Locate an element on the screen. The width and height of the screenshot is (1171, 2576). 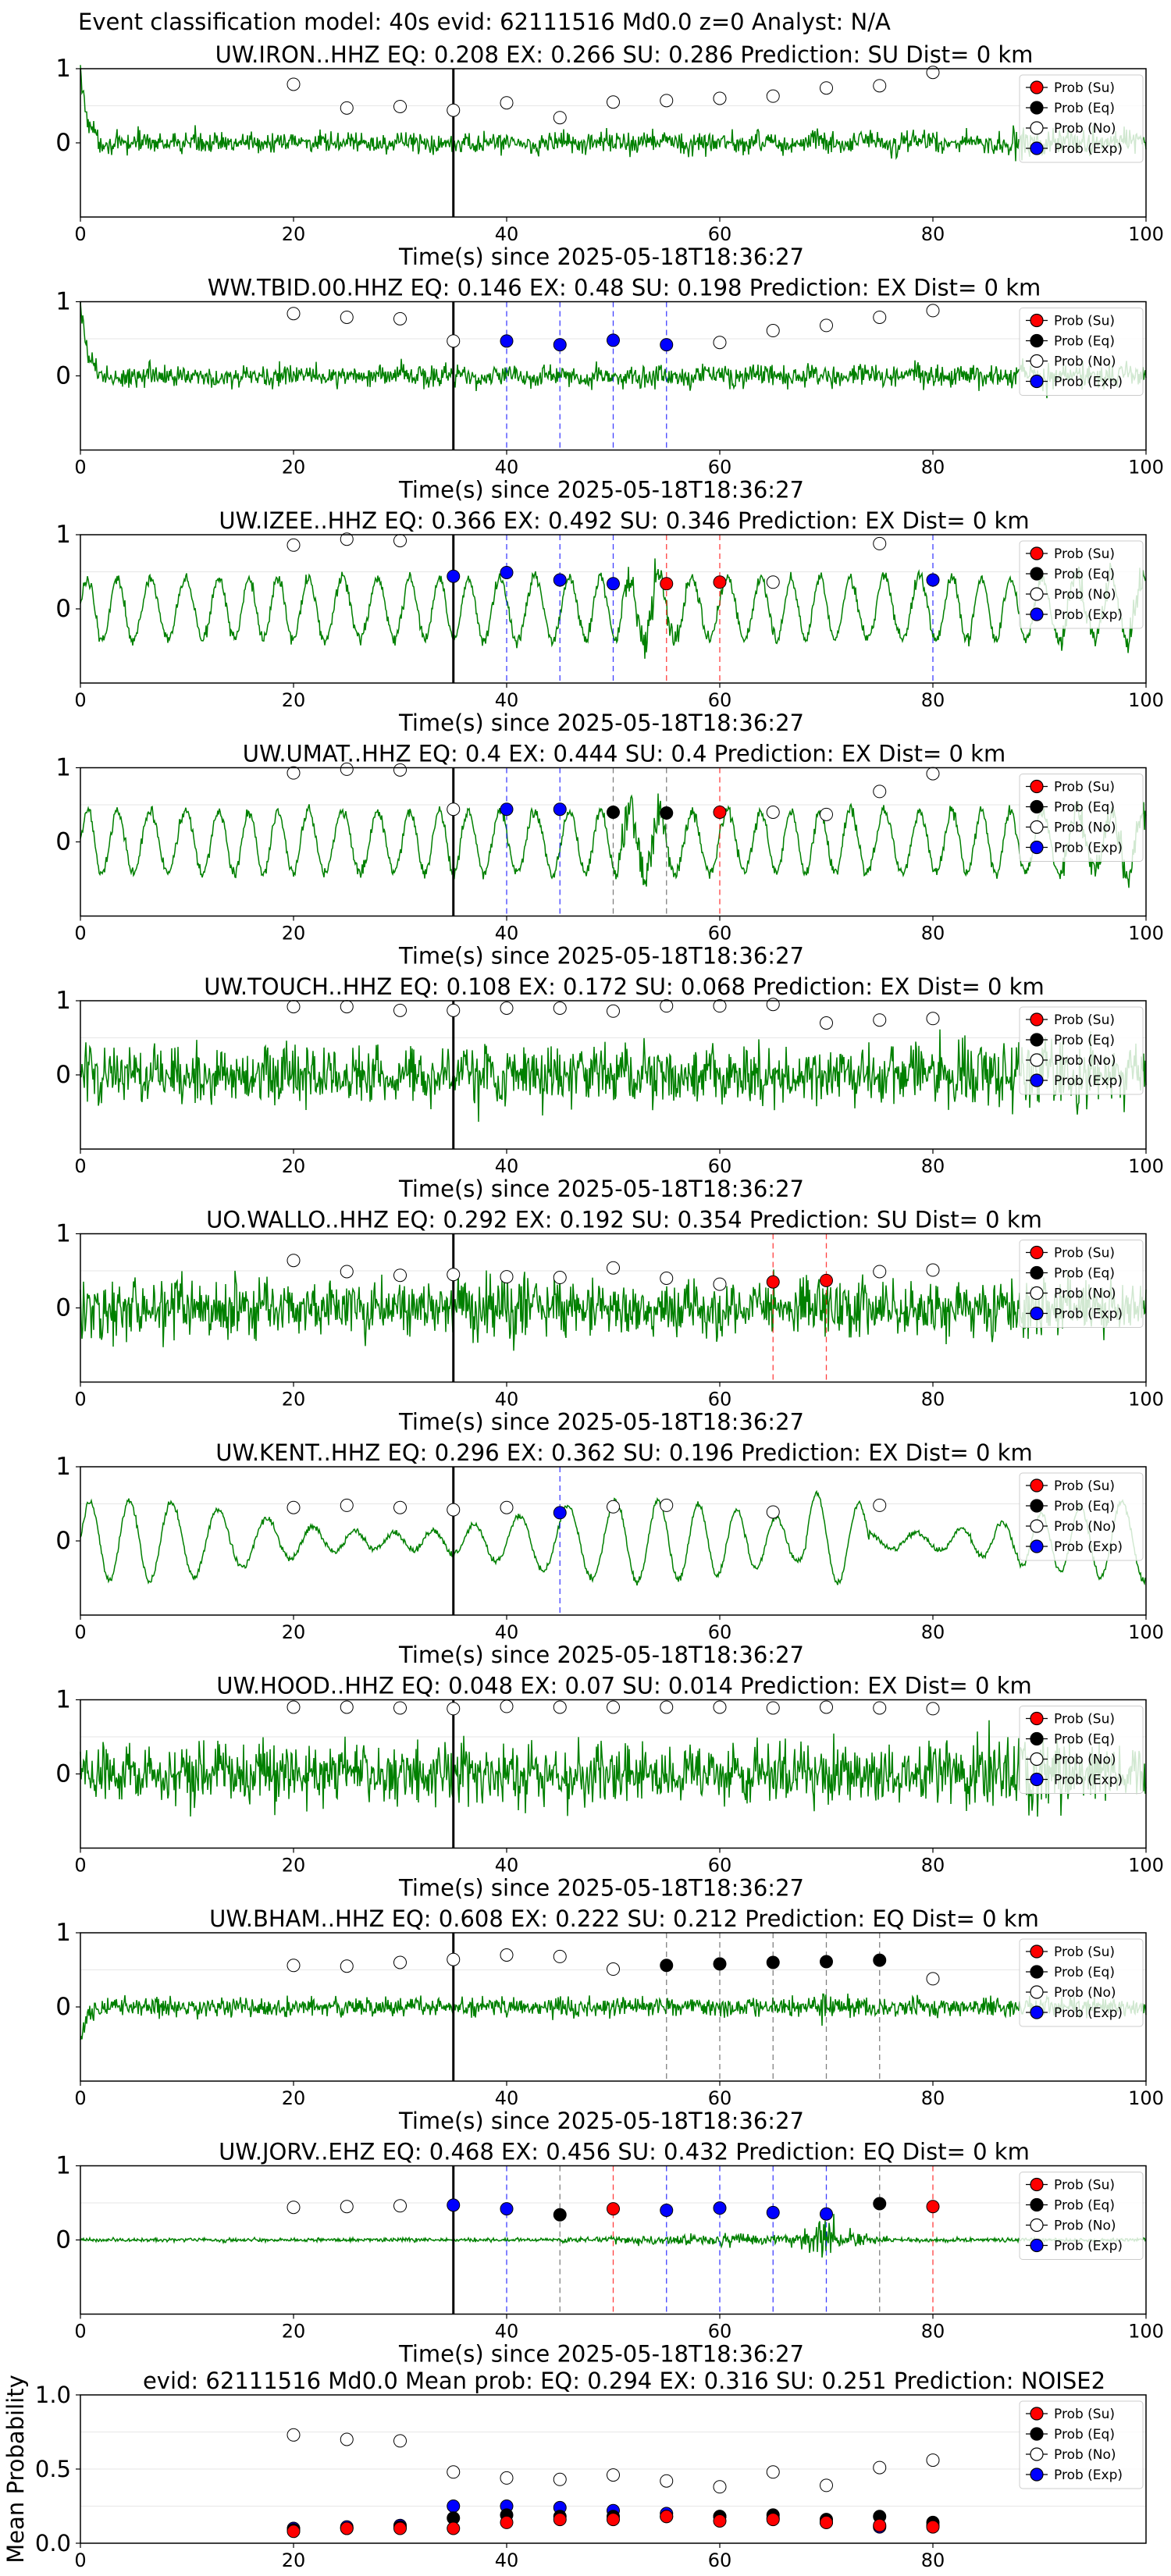
legend: Prob (Su) Prob (Eq) Prob (No) Prob (Exp) is located at coordinates (1081, 2216).